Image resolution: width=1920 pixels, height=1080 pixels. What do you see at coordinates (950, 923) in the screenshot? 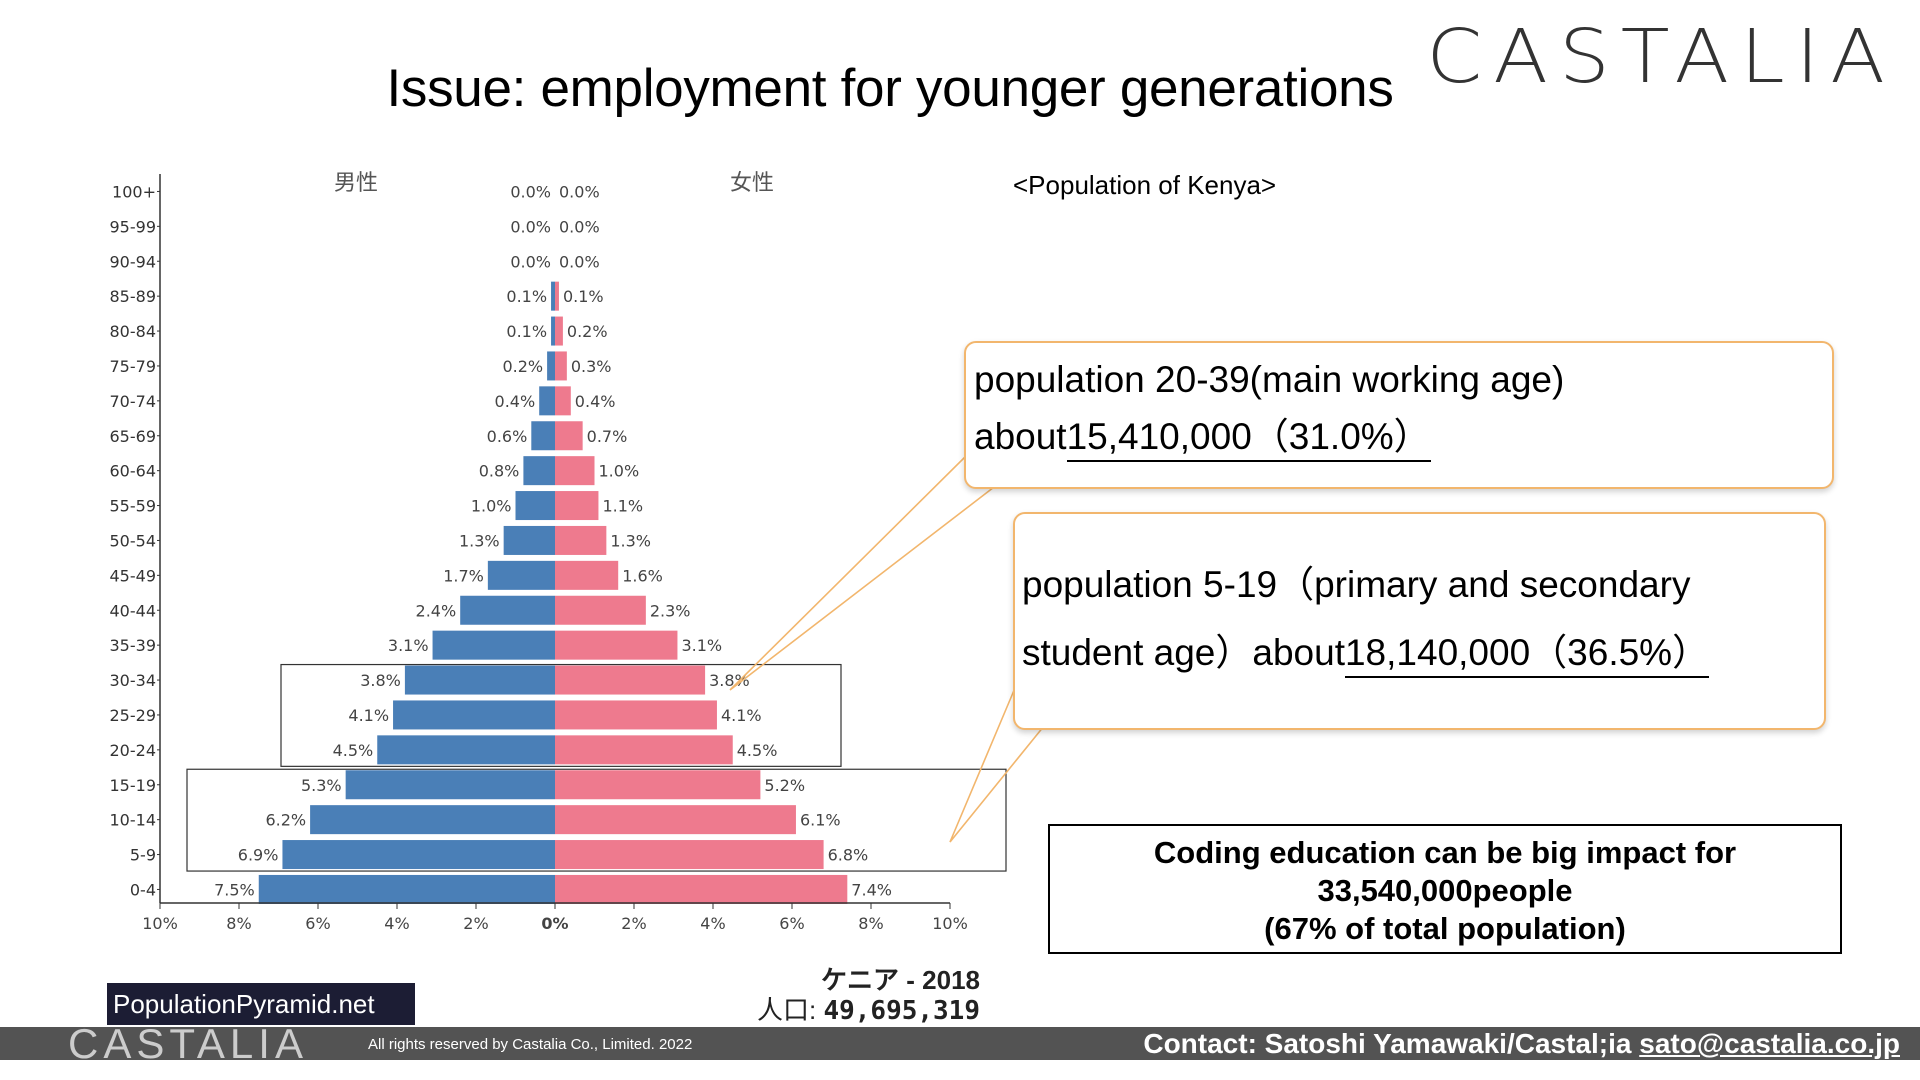
I see `x-tick-label: 10%` at bounding box center [950, 923].